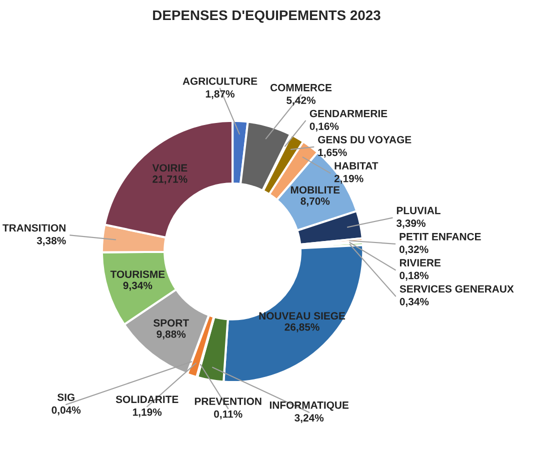 The height and width of the screenshot is (470, 533). I want to click on data-label: 8,70%, so click(315, 201).